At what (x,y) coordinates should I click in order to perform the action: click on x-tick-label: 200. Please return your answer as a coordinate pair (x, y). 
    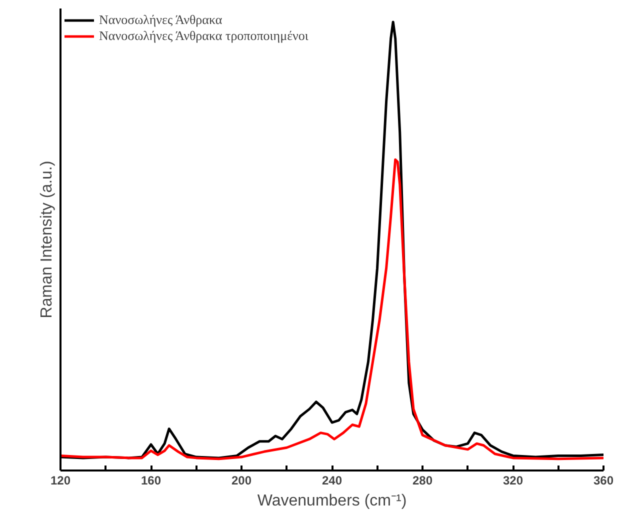
    Looking at the image, I should click on (241, 481).